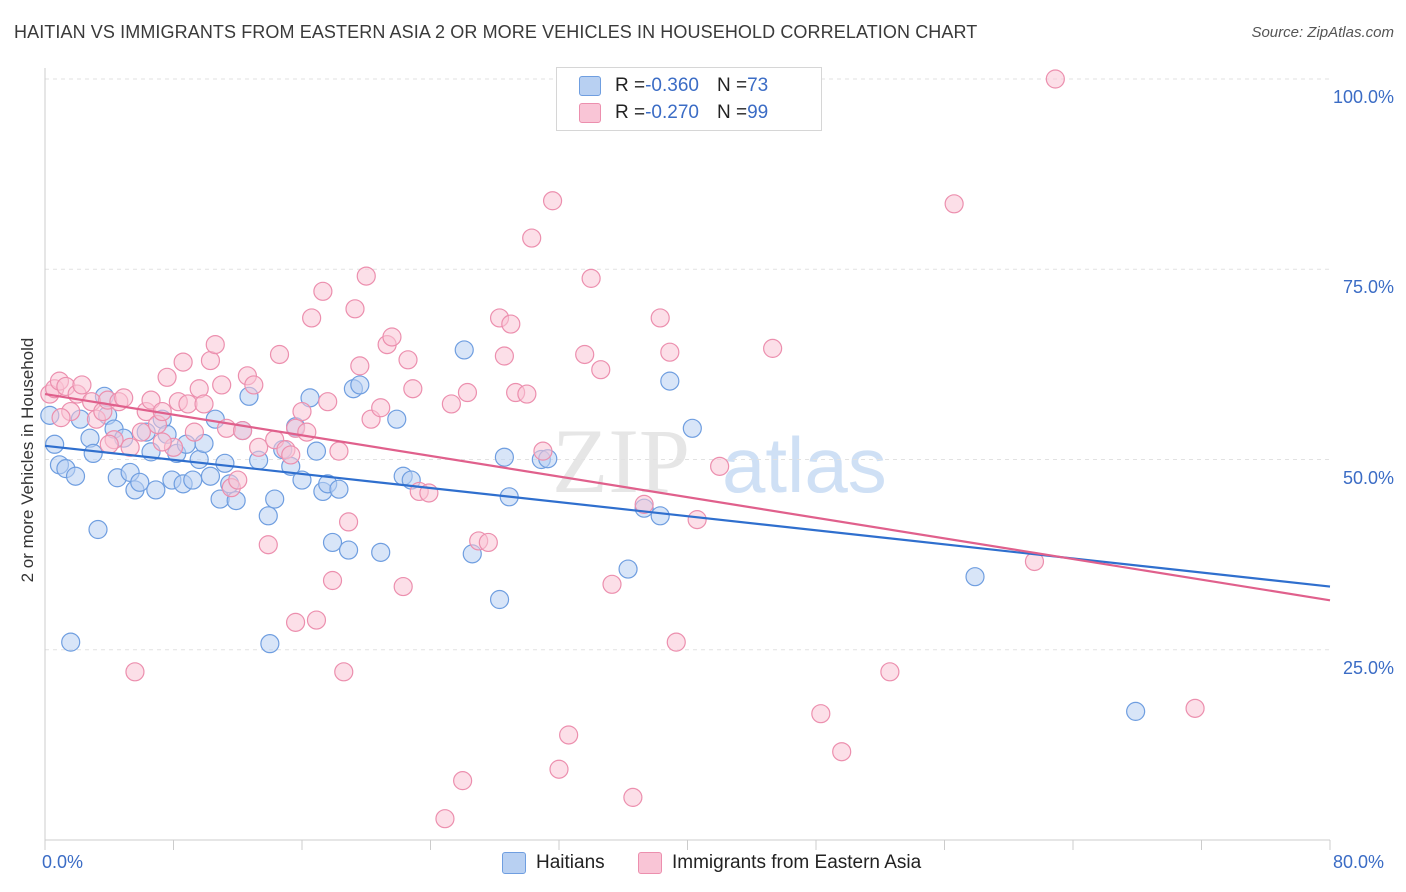 The width and height of the screenshot is (1406, 892). Describe the element at coordinates (1363, 97) in the screenshot. I see `y-tick-label-3: 100.0%` at that location.